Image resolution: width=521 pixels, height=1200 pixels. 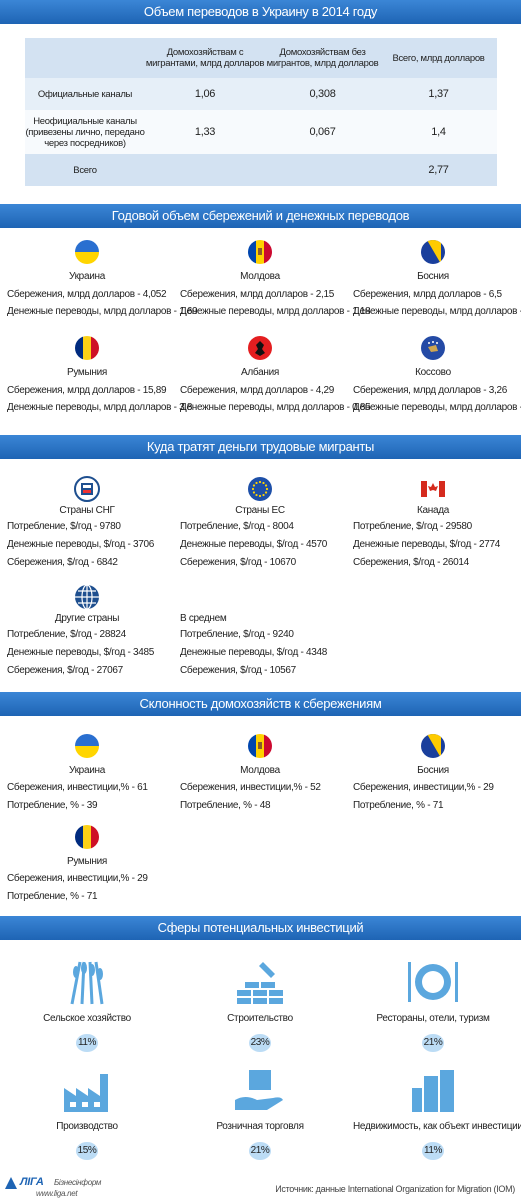 I want to click on group-name: Канада, so click(x=433, y=510).